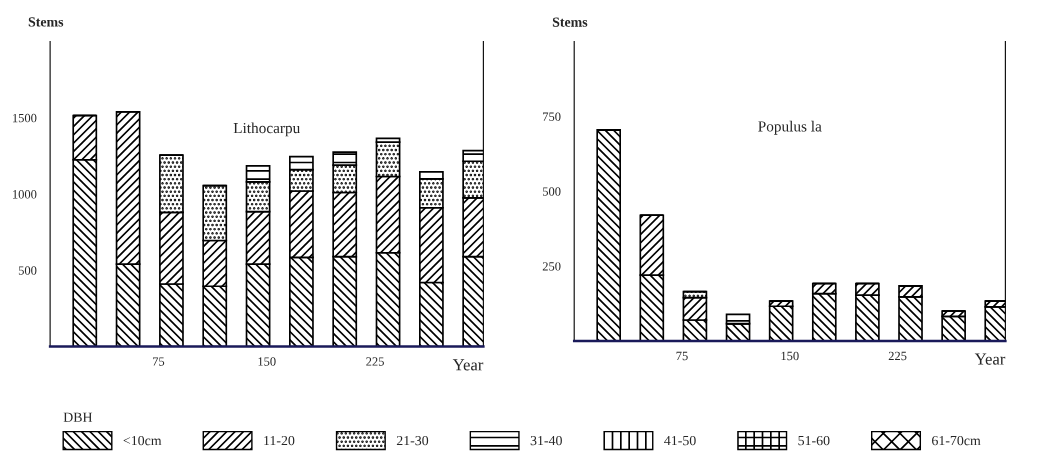 This screenshot has height=462, width=1044. Describe the element at coordinates (551, 266) in the screenshot. I see `y-tick-label: 250` at that location.